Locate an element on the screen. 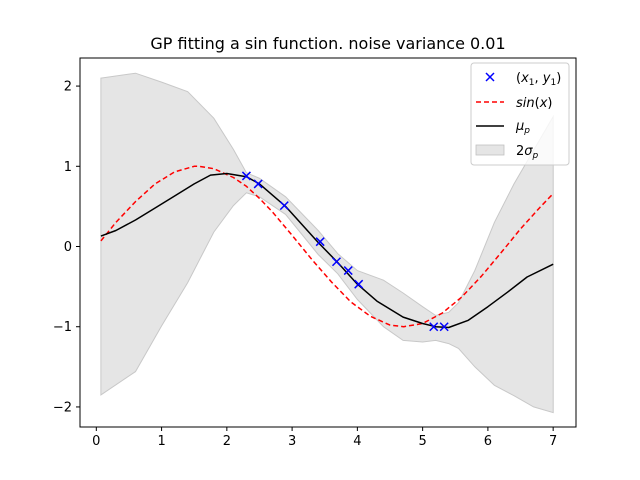 The height and width of the screenshot is (480, 640). x-tick-label: 0 is located at coordinates (96, 441).